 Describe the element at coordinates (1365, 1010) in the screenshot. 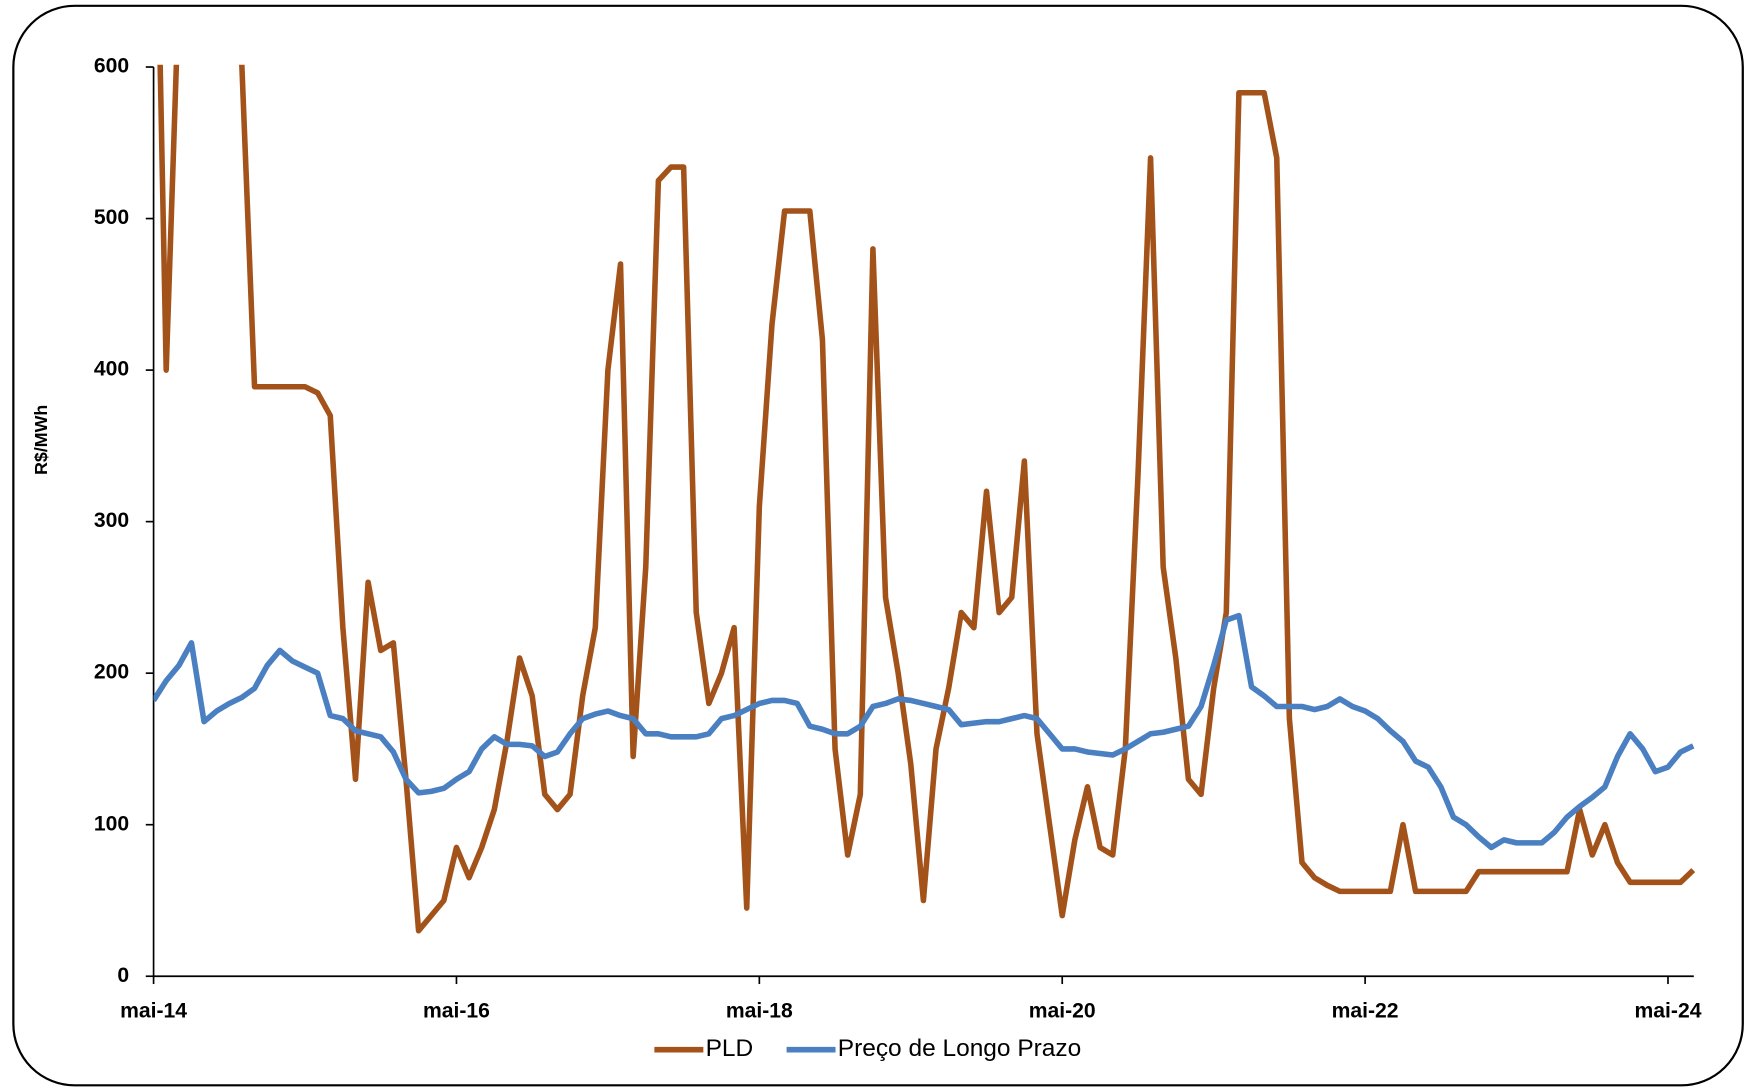

I see `x-tick-label: mai-22` at that location.